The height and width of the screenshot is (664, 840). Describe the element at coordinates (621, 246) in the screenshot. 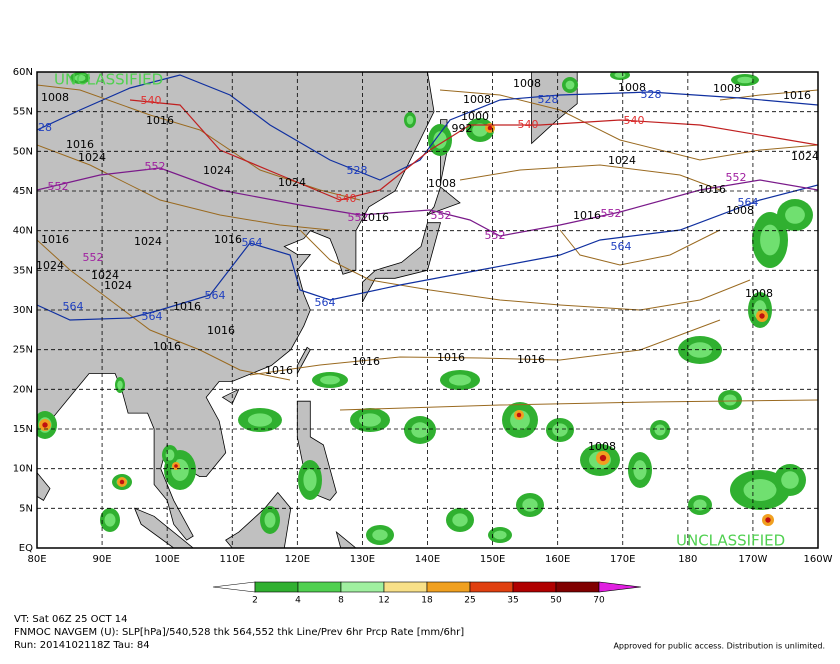

I see `contour-label: 564` at that location.